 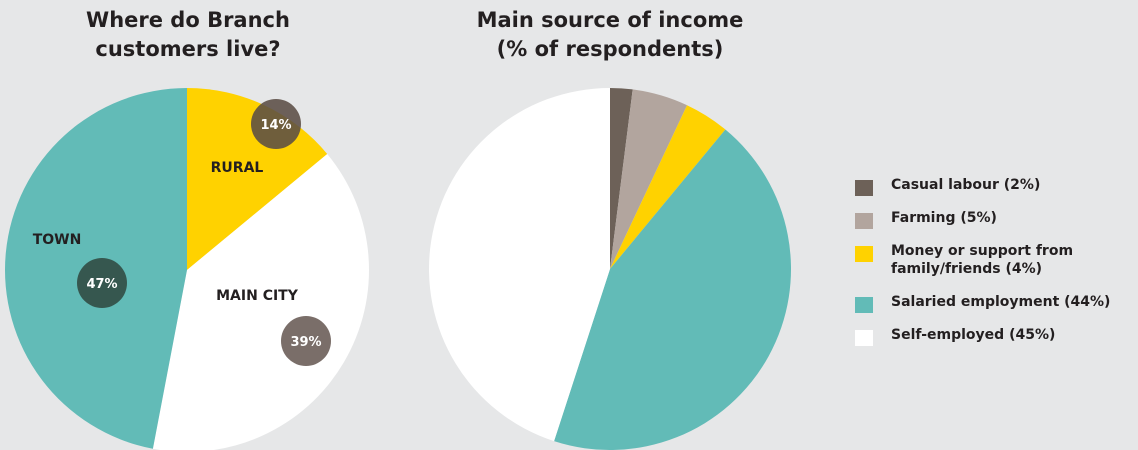 I want to click on percent-label-rural: 14%, so click(x=275, y=125).